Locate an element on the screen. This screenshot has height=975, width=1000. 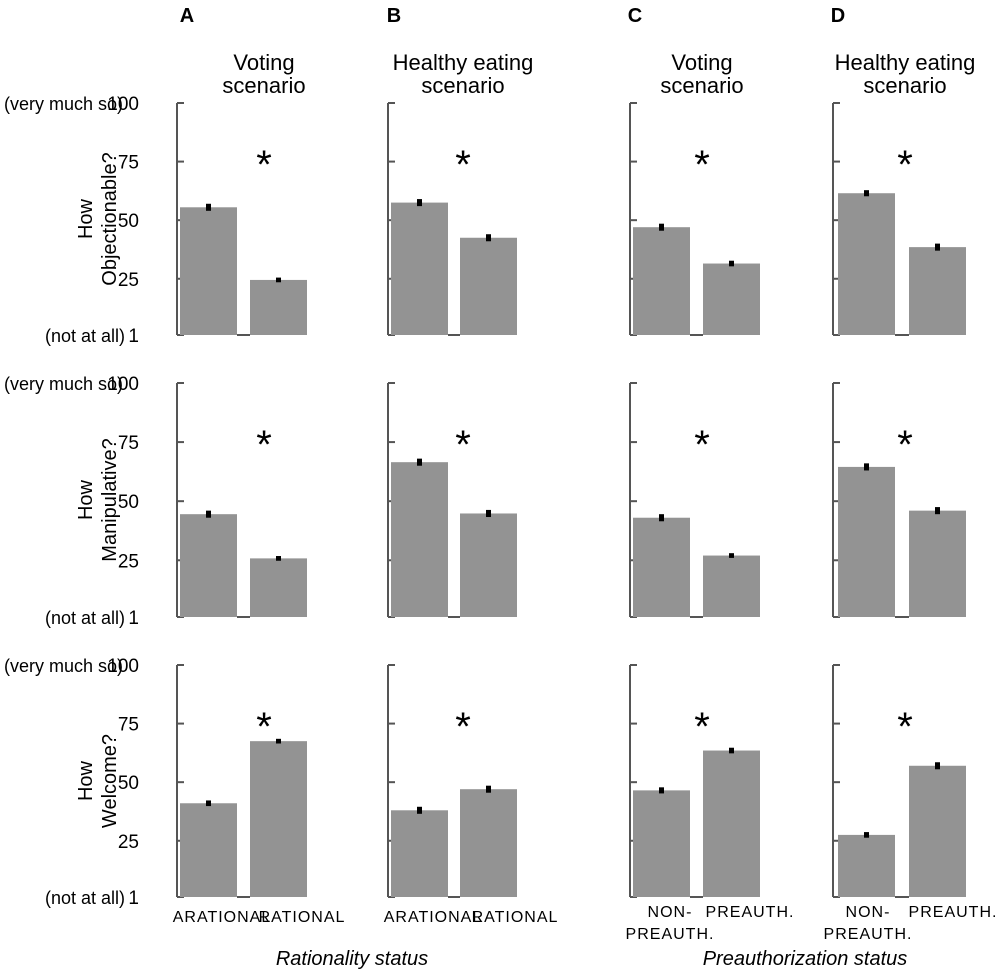
x-group-label-preauthorization: Preauthorization status is located at coordinates (805, 959).